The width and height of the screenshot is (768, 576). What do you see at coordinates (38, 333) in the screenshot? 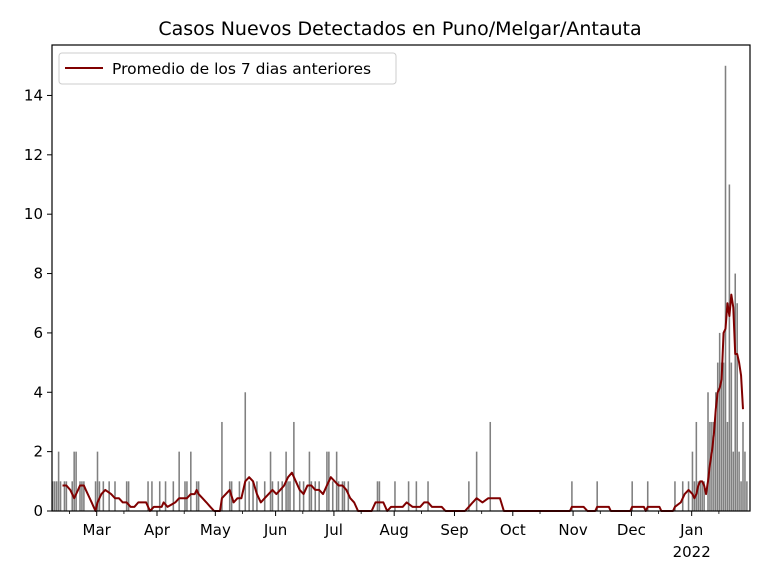
I see `y-tick-label: 6` at bounding box center [38, 333].